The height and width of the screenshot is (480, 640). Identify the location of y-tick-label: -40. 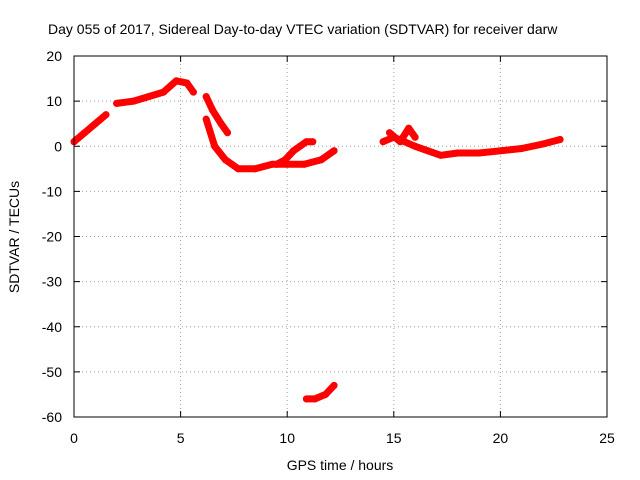
(52, 327).